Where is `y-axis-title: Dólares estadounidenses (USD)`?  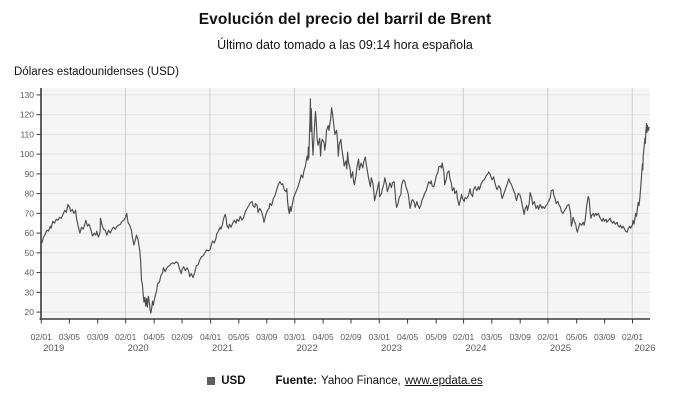 y-axis-title: Dólares estadounidenses (USD) is located at coordinates (96, 72).